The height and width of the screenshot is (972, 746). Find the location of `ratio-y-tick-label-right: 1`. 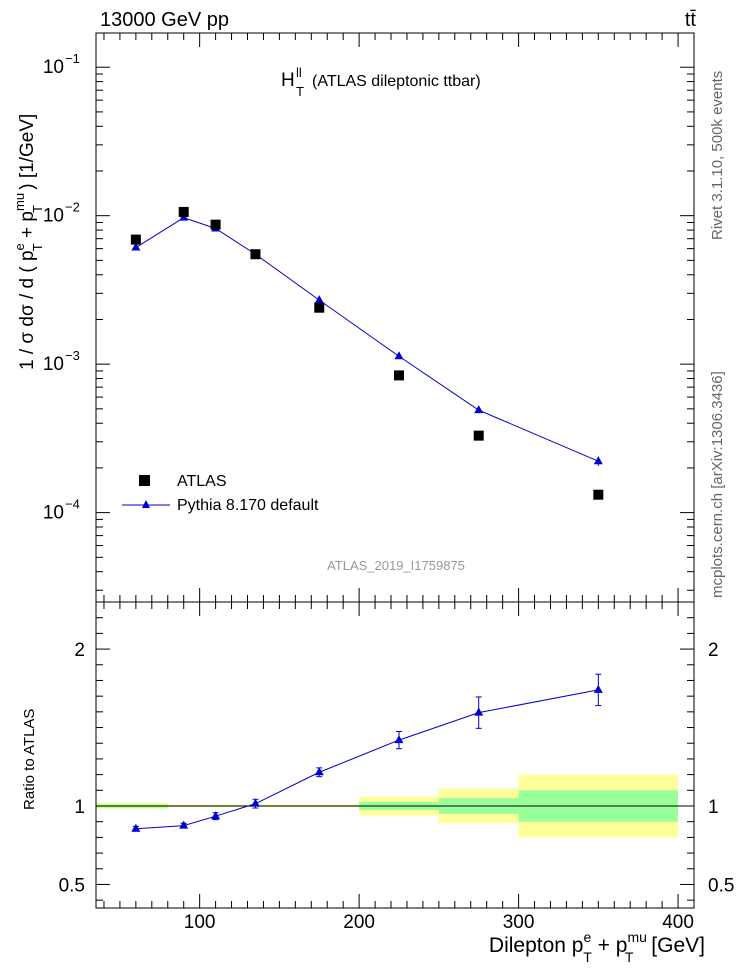

ratio-y-tick-label-right: 1 is located at coordinates (713, 807).